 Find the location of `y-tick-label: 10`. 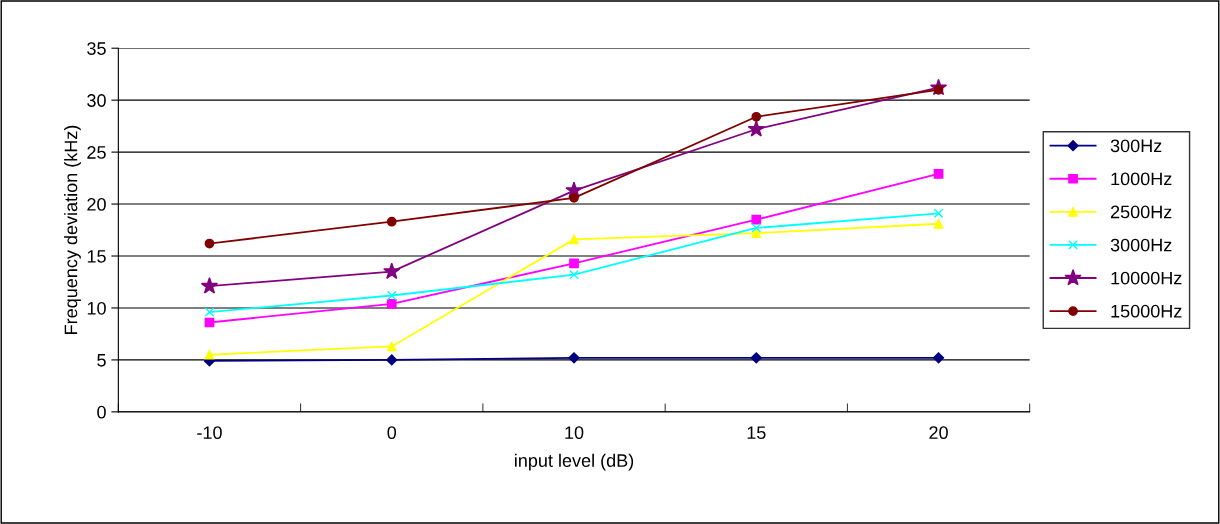

y-tick-label: 10 is located at coordinates (96, 308).